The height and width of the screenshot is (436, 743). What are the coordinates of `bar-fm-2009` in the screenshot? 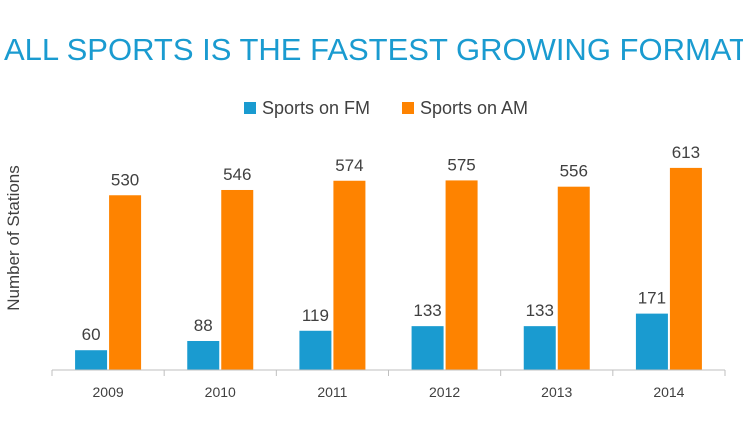 It's located at (91, 360).